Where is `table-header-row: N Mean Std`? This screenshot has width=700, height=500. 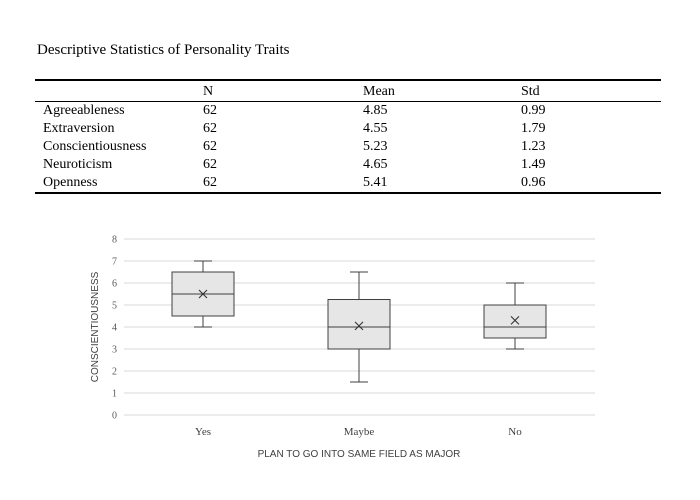
table-header-row: N Mean Std is located at coordinates (348, 90).